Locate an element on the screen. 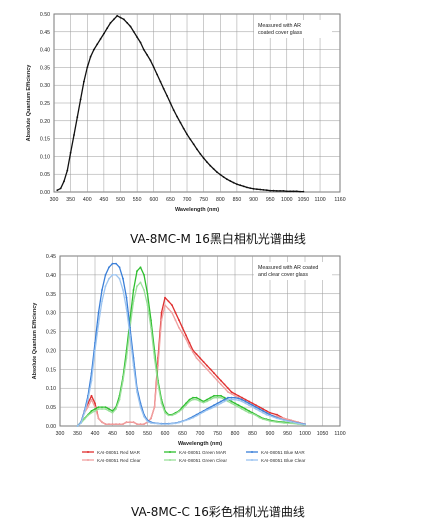  y-tick-label: 0.40 is located at coordinates (51, 276).